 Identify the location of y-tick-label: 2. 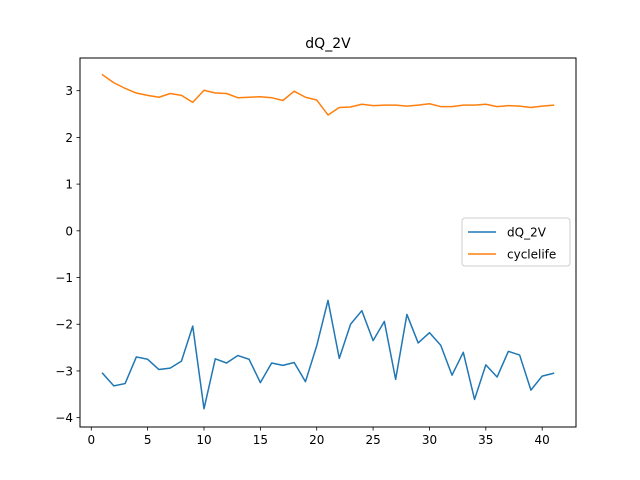
(69, 138).